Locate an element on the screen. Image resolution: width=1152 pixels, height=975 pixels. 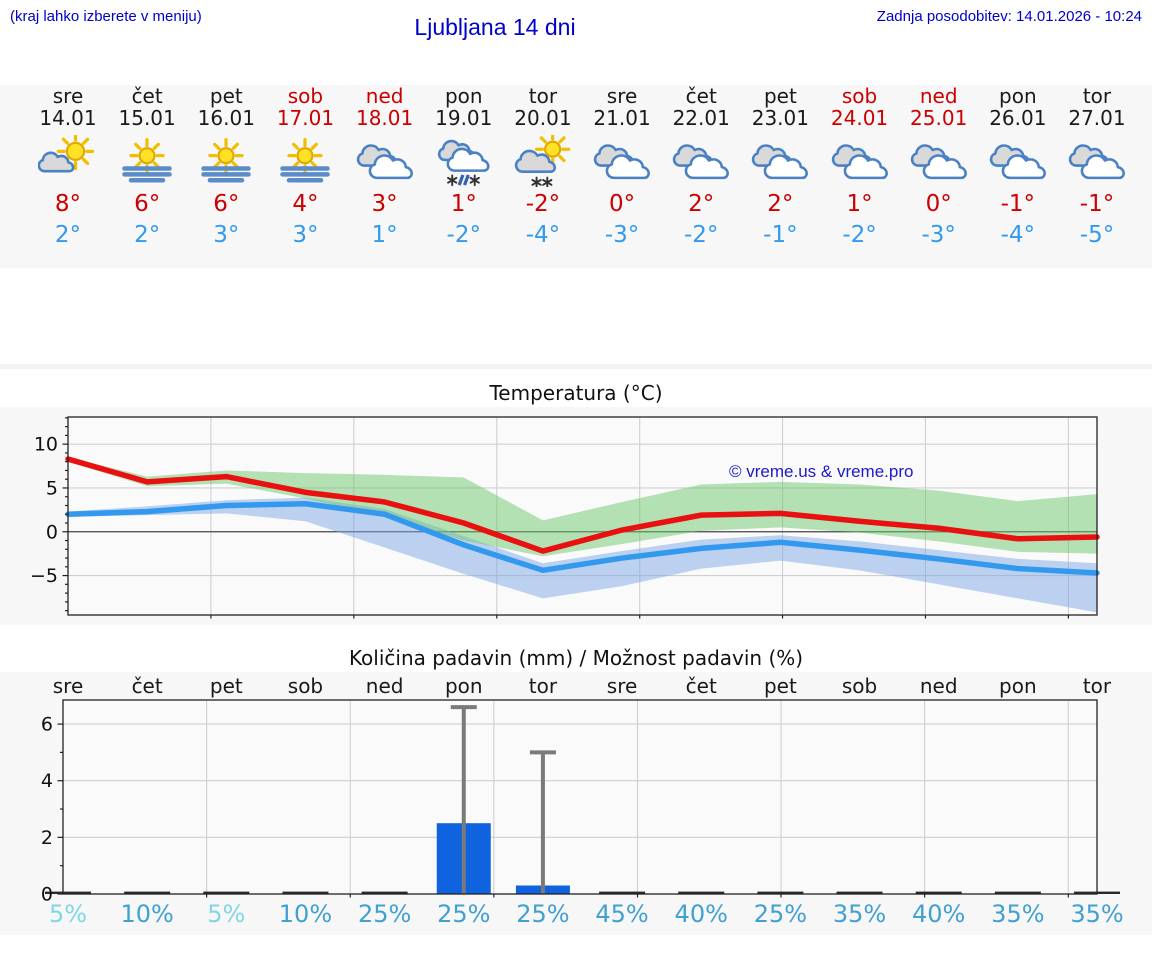
day-tmax: 3° is located at coordinates (384, 204).